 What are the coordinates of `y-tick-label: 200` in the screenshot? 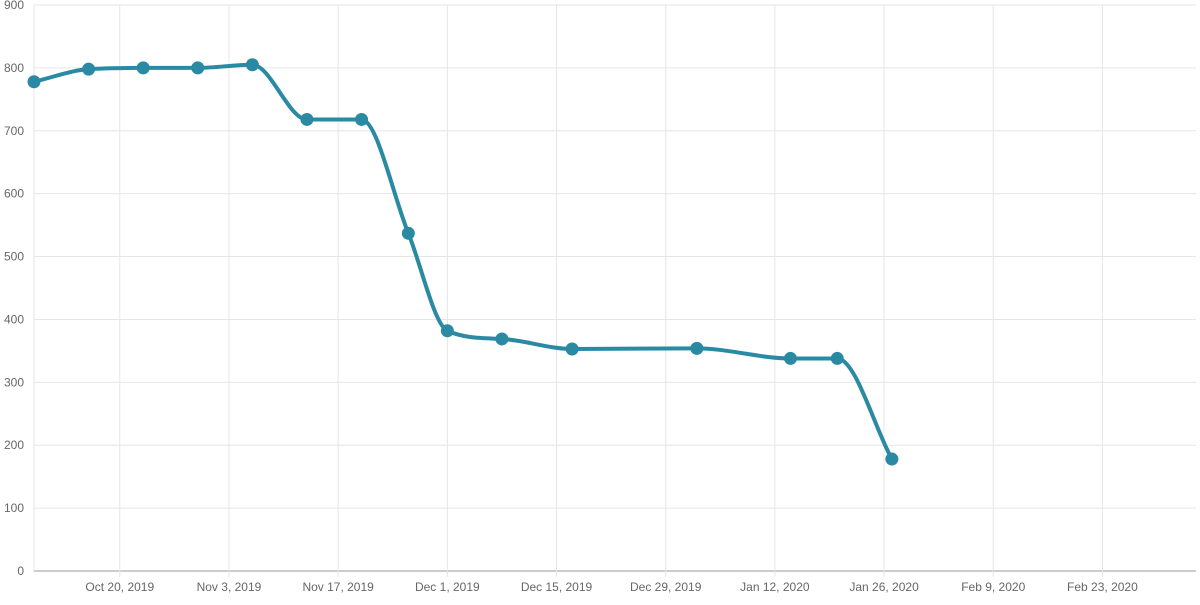 It's located at (14, 445).